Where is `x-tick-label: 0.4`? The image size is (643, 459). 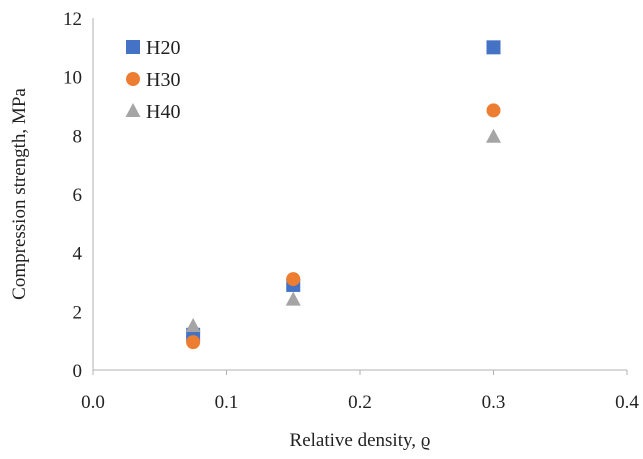 x-tick-label: 0.4 is located at coordinates (627, 402).